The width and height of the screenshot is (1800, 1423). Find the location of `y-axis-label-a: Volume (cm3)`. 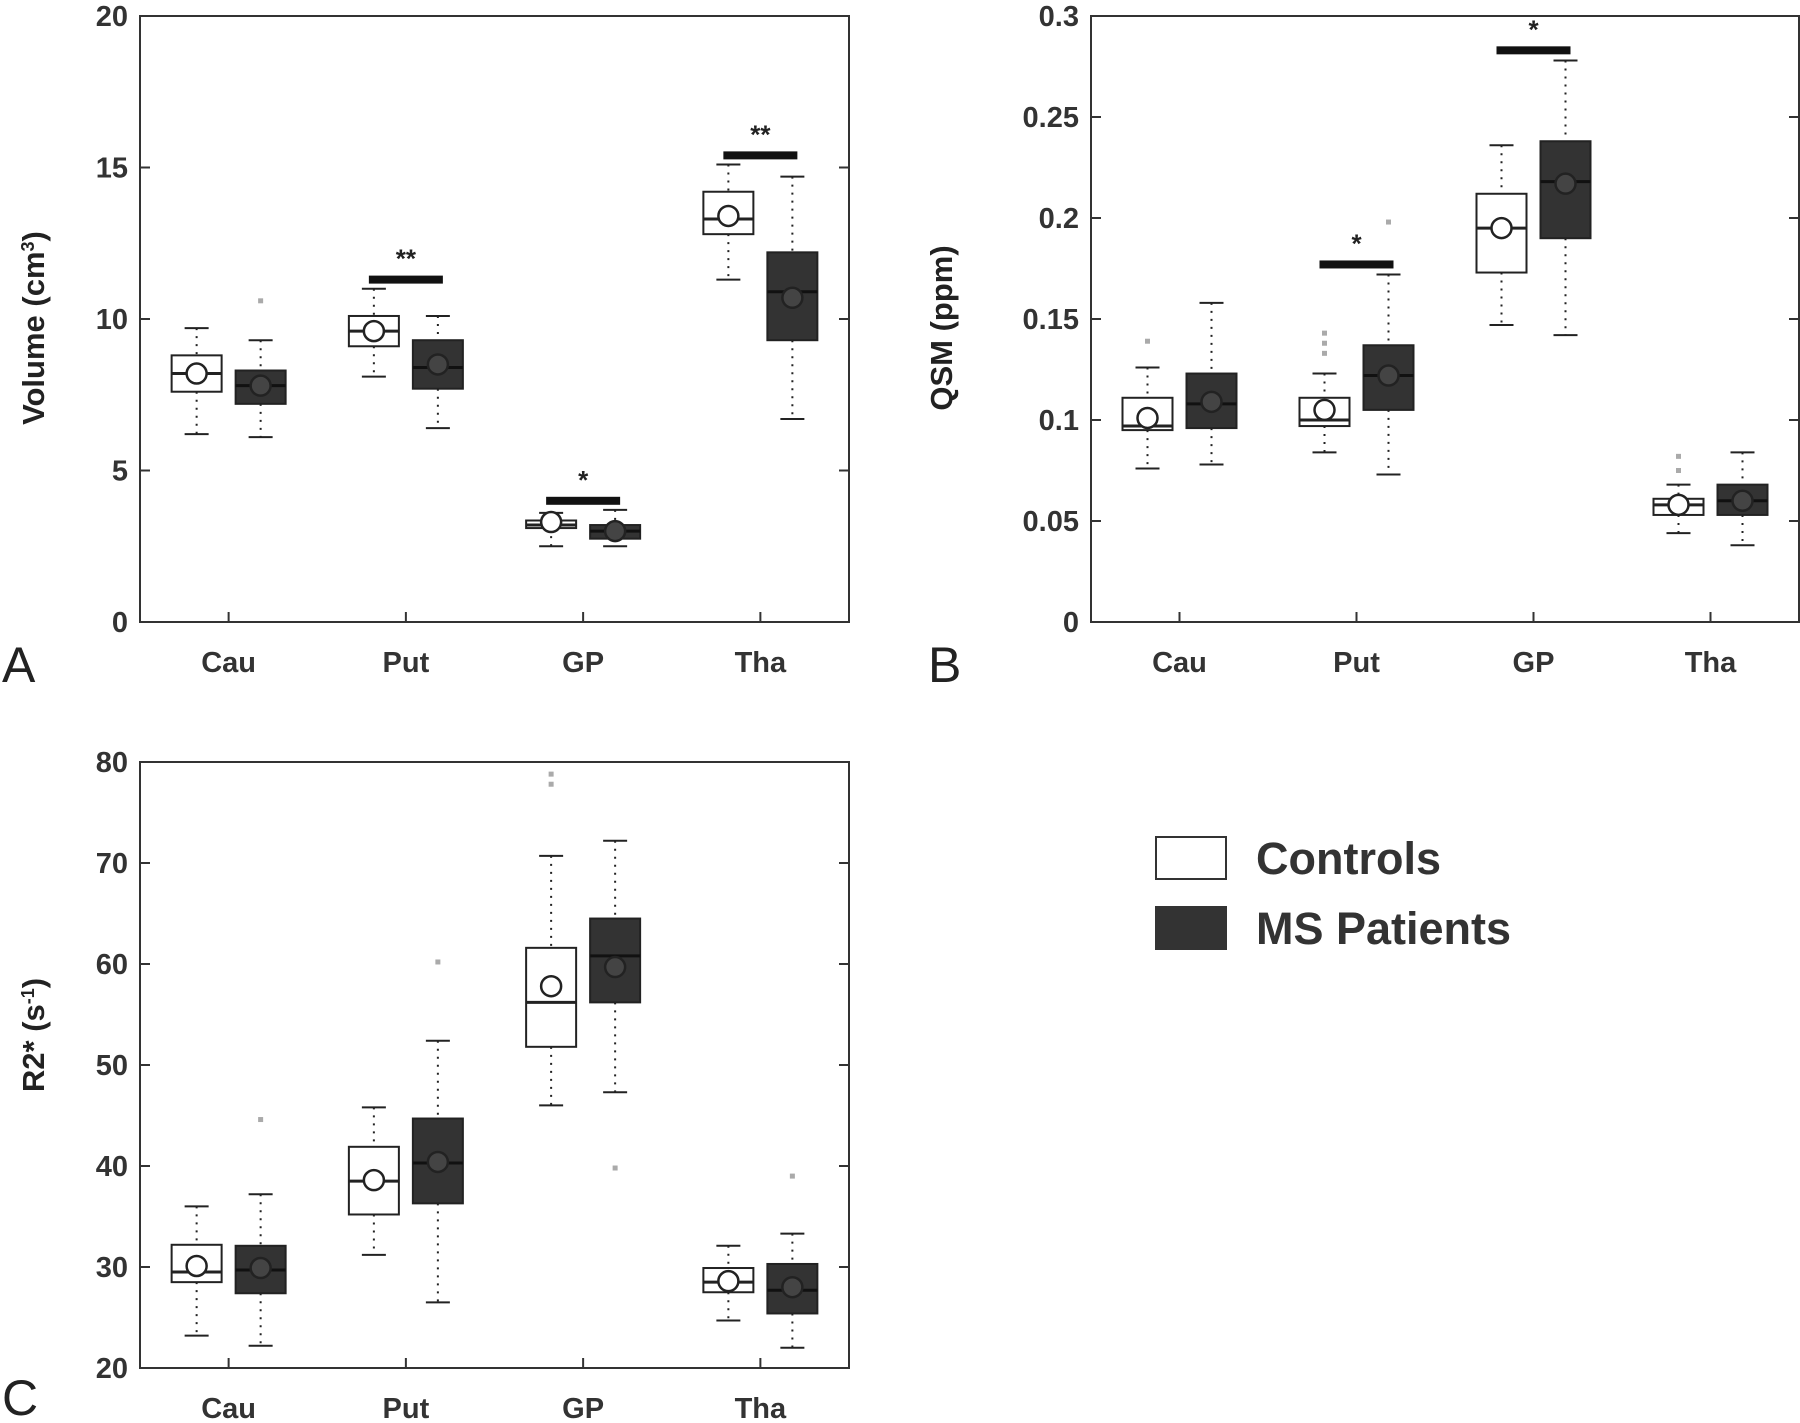

y-axis-label-a: Volume (cm3) is located at coordinates (33, 328).